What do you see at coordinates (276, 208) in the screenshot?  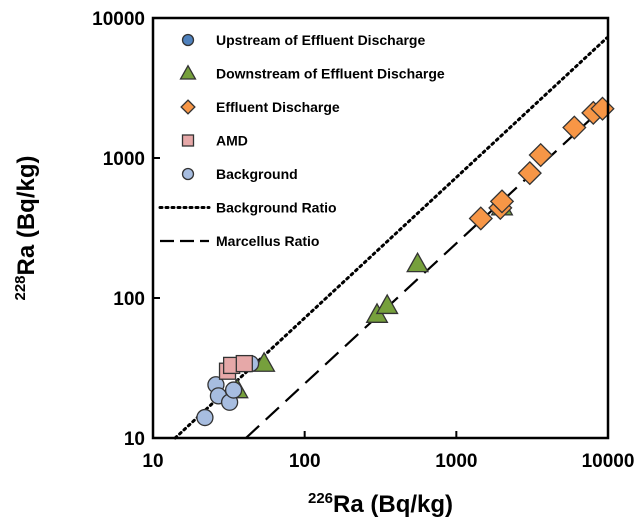 I see `legend-label: Background Ratio` at bounding box center [276, 208].